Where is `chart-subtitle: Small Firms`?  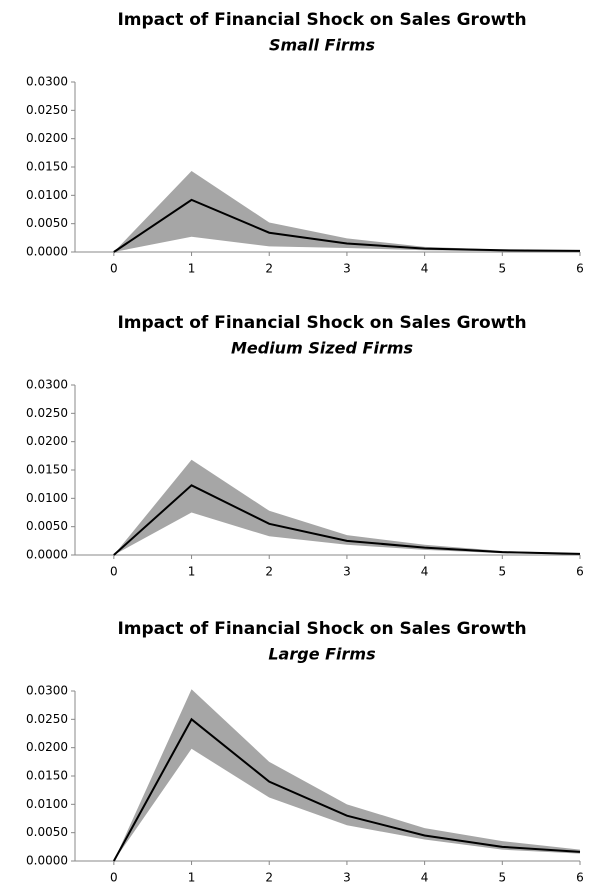
chart-subtitle: Small Firms is located at coordinates (322, 45).